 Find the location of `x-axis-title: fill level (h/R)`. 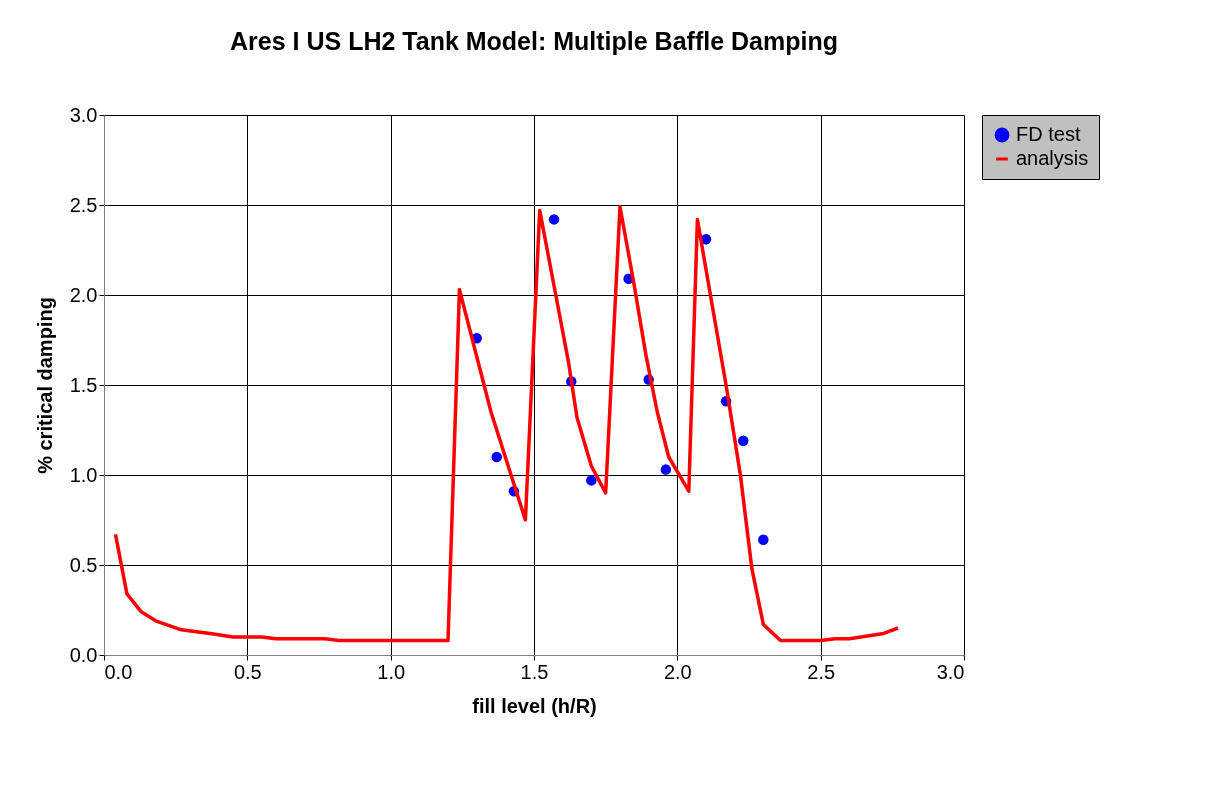

x-axis-title: fill level (h/R) is located at coordinates (534, 705).